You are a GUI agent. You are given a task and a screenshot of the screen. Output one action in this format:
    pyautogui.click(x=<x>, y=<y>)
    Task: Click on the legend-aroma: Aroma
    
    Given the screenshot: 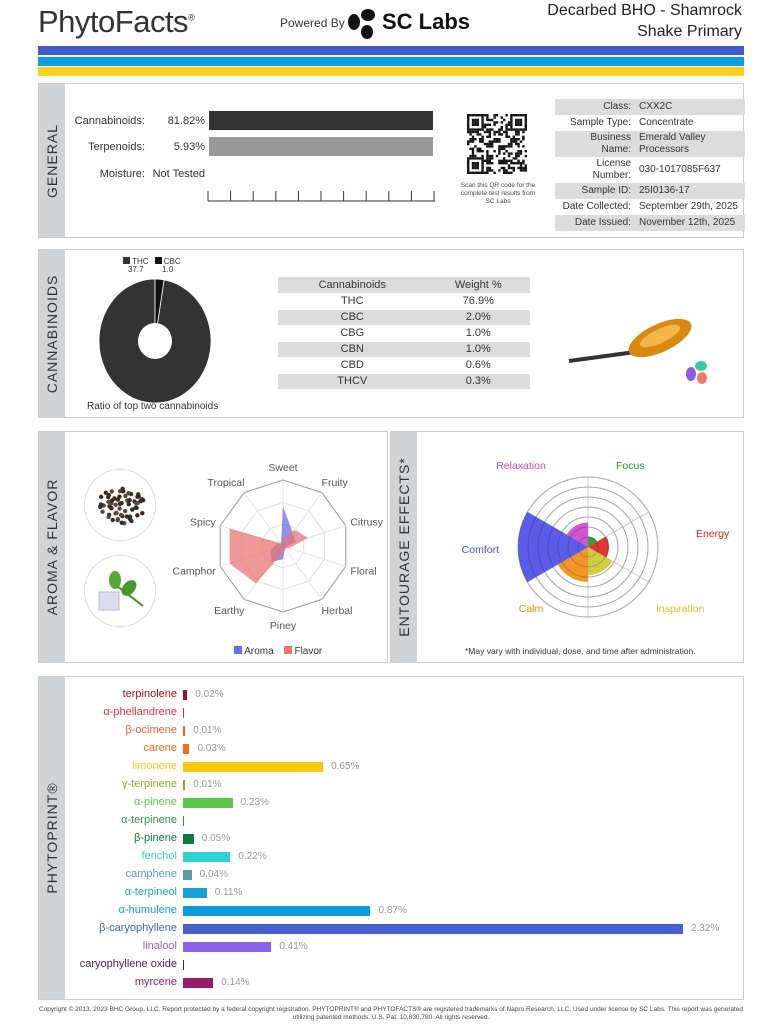 What is the action you would take?
    pyautogui.click(x=254, y=651)
    